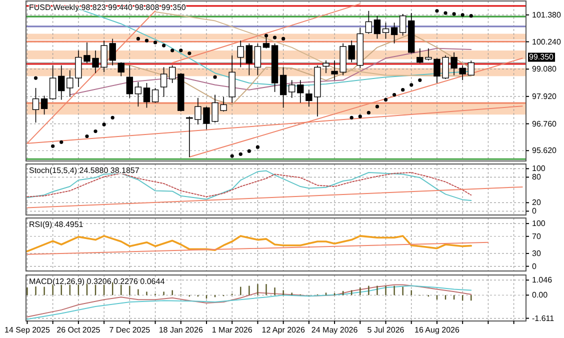 The width and height of the screenshot is (564, 338). Describe the element at coordinates (545, 96) in the screenshot. I see `y-tick-label: 97.920` at that location.